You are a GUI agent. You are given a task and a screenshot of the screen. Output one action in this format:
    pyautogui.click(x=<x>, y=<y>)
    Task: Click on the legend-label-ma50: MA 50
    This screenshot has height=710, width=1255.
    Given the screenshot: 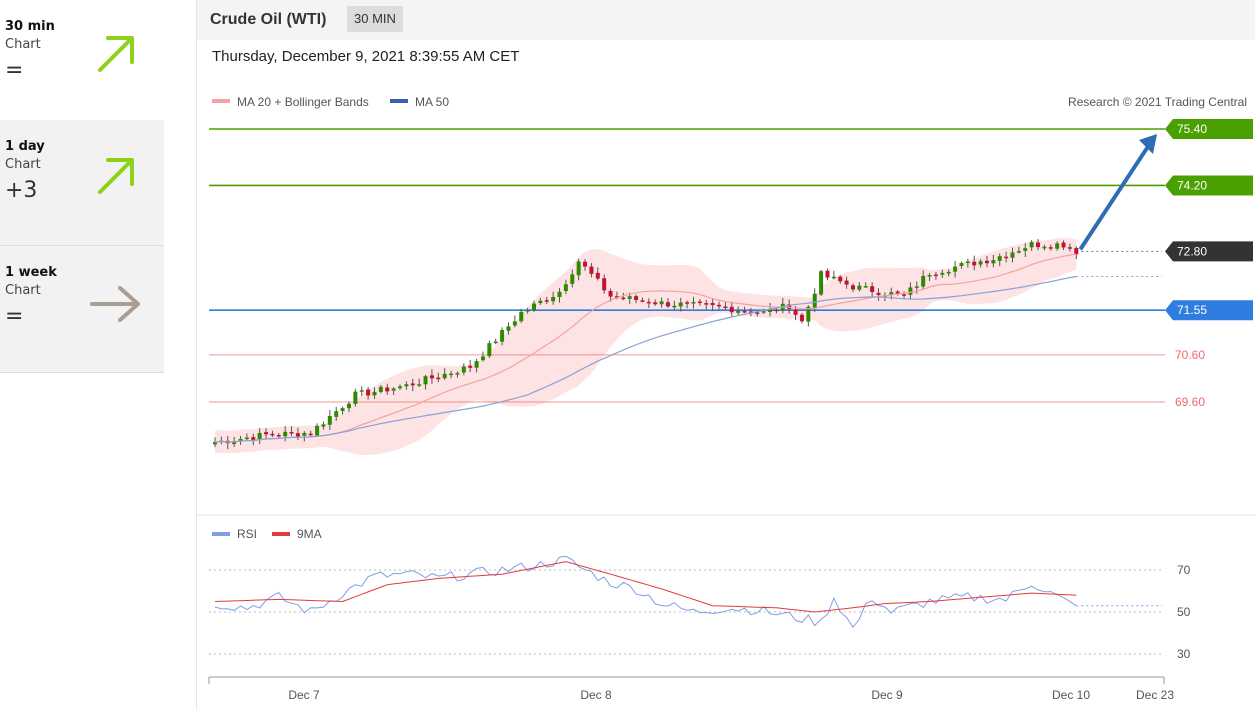 What is the action you would take?
    pyautogui.click(x=432, y=102)
    